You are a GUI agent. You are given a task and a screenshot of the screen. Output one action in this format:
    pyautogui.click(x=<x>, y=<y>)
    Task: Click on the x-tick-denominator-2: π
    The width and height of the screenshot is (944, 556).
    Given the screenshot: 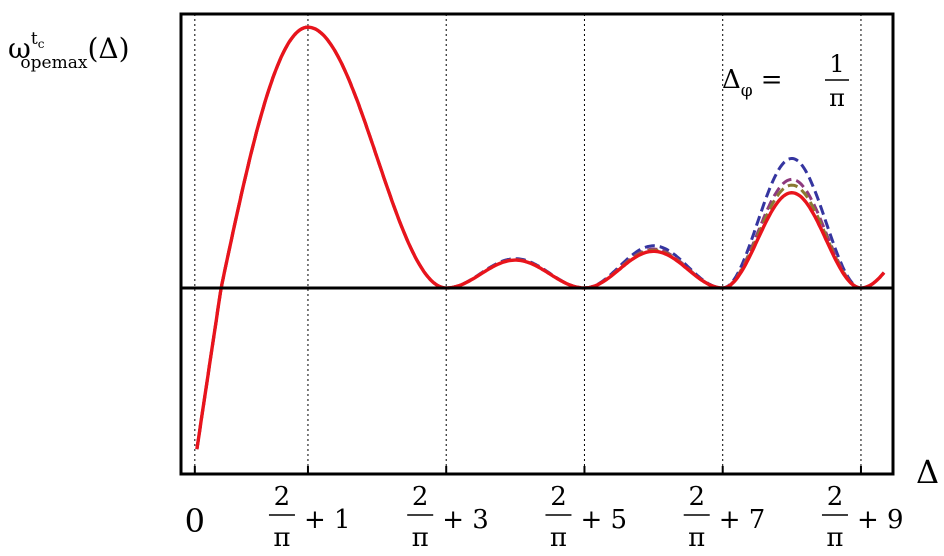 What is the action you would take?
    pyautogui.click(x=420, y=538)
    